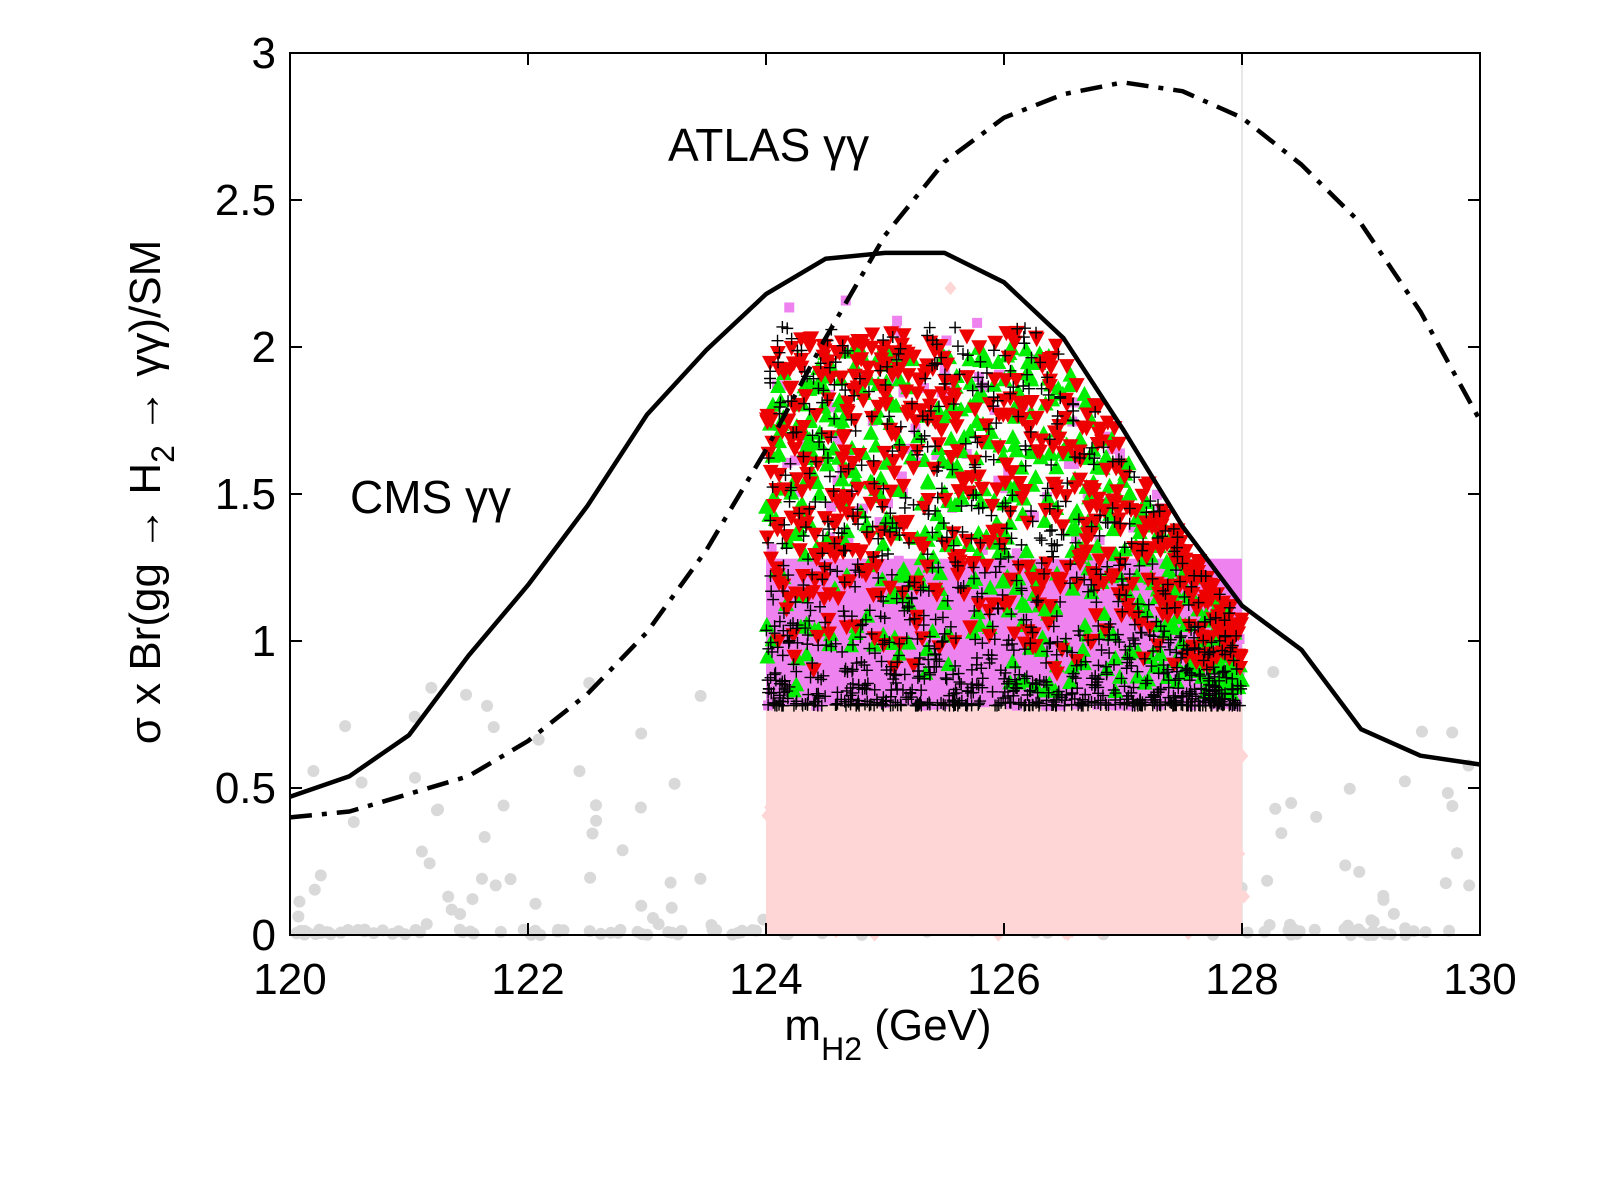 The image size is (1600, 1203). I want to click on y-axis-label-pre: σ x Br(gg → H, so click(145, 603).